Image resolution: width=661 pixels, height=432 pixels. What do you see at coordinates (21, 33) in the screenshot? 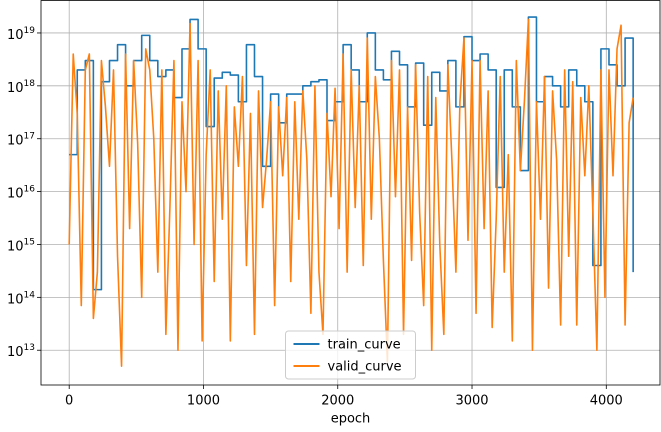
I see `y-tick-label: 1019` at bounding box center [21, 33].